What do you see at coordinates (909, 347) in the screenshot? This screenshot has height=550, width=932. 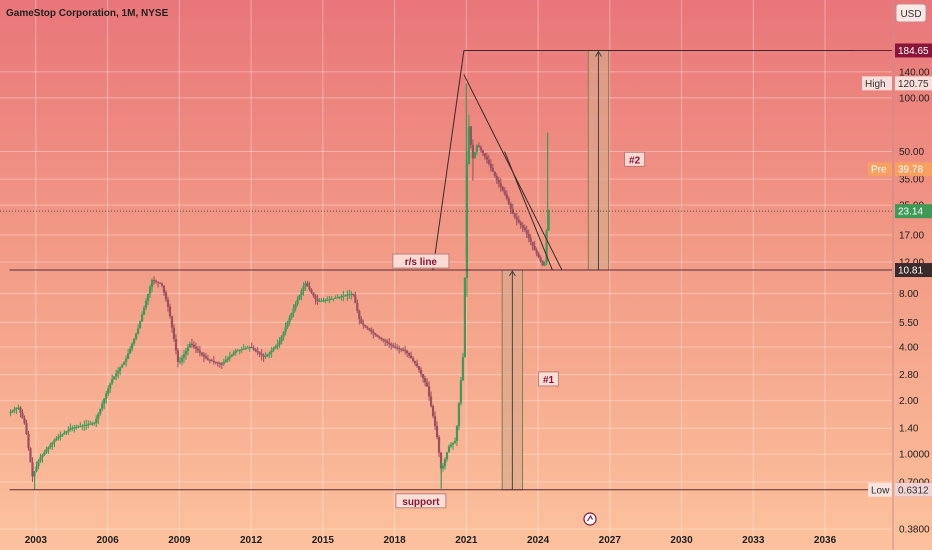 I see `y-tick-label: 4.00` at bounding box center [909, 347].